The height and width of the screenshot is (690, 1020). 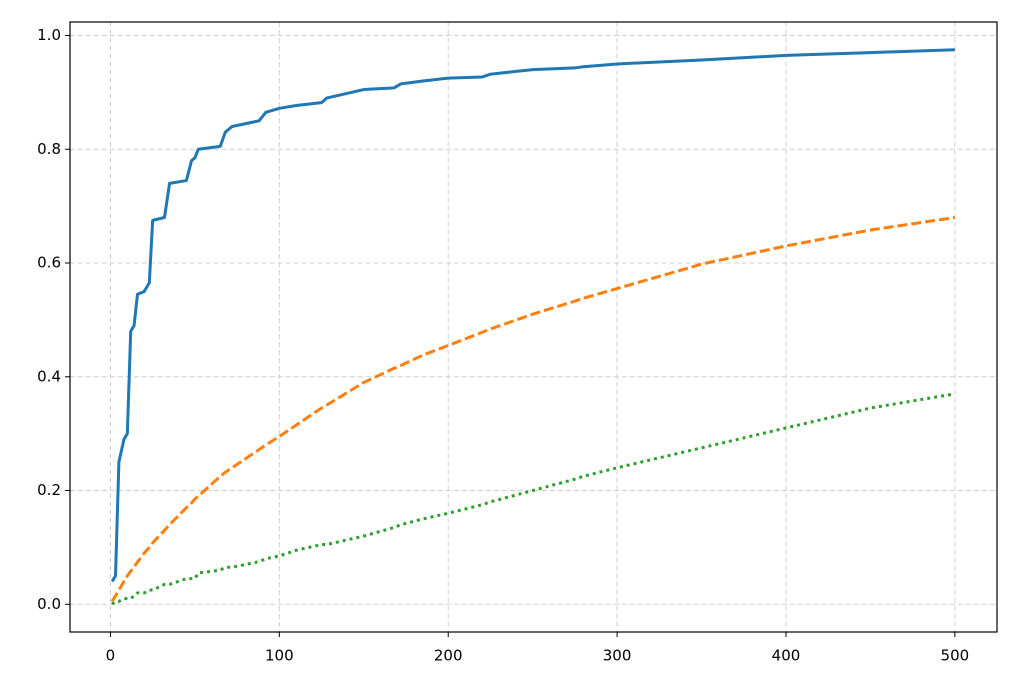 What do you see at coordinates (49, 376) in the screenshot?
I see `y-tick-label: 0.4` at bounding box center [49, 376].